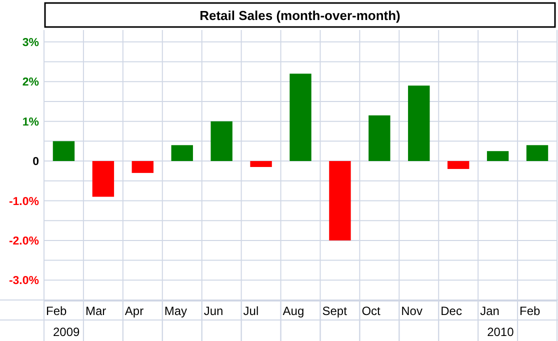  I want to click on y-tick-label: 0, so click(35, 162).